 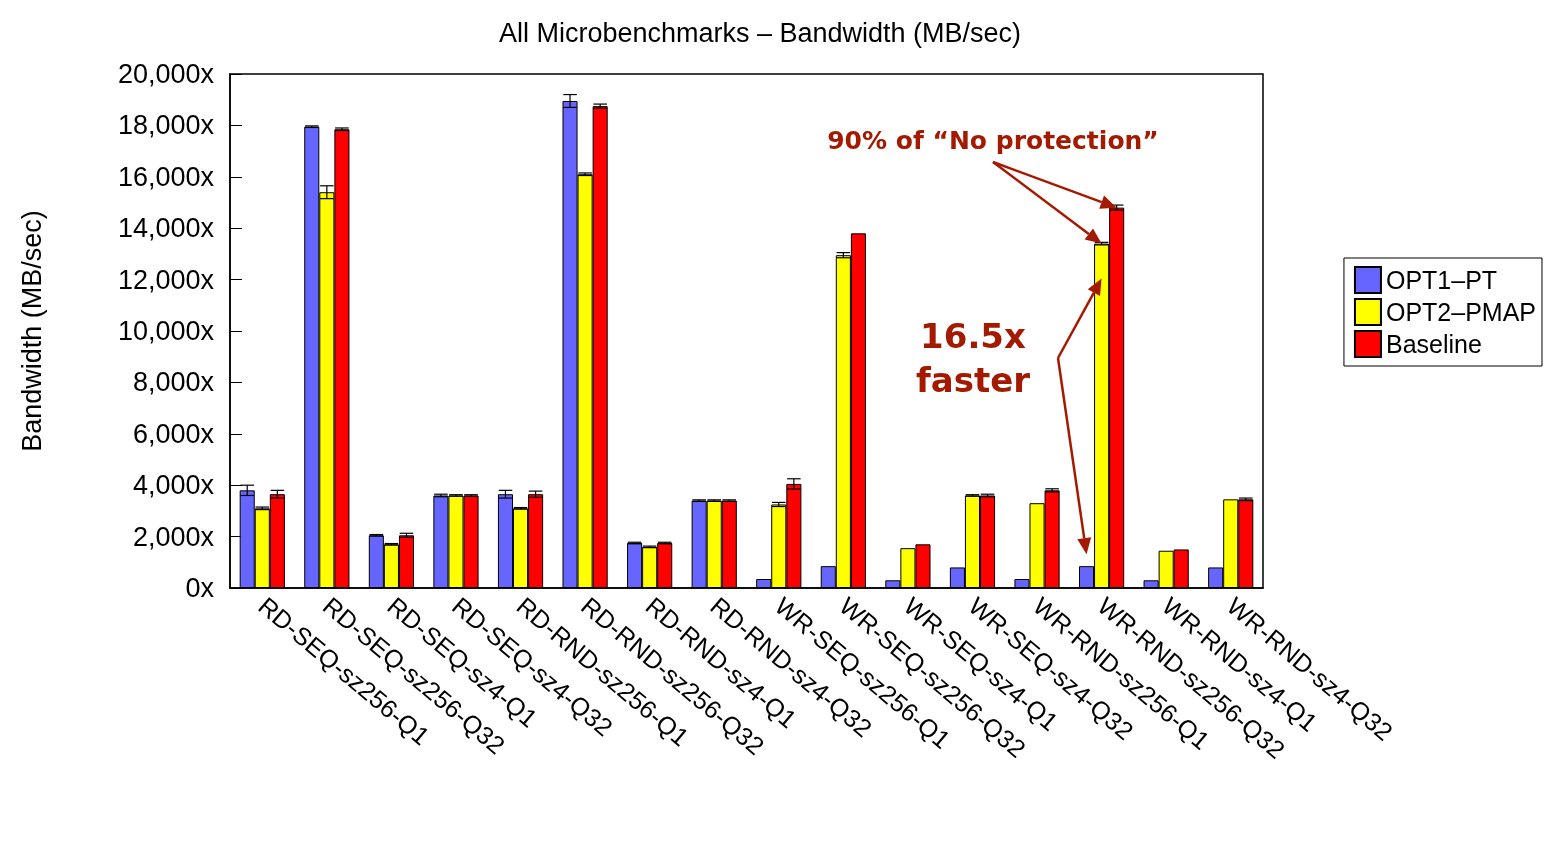 I want to click on y-tick-label: 2,000x, so click(x=173, y=536).